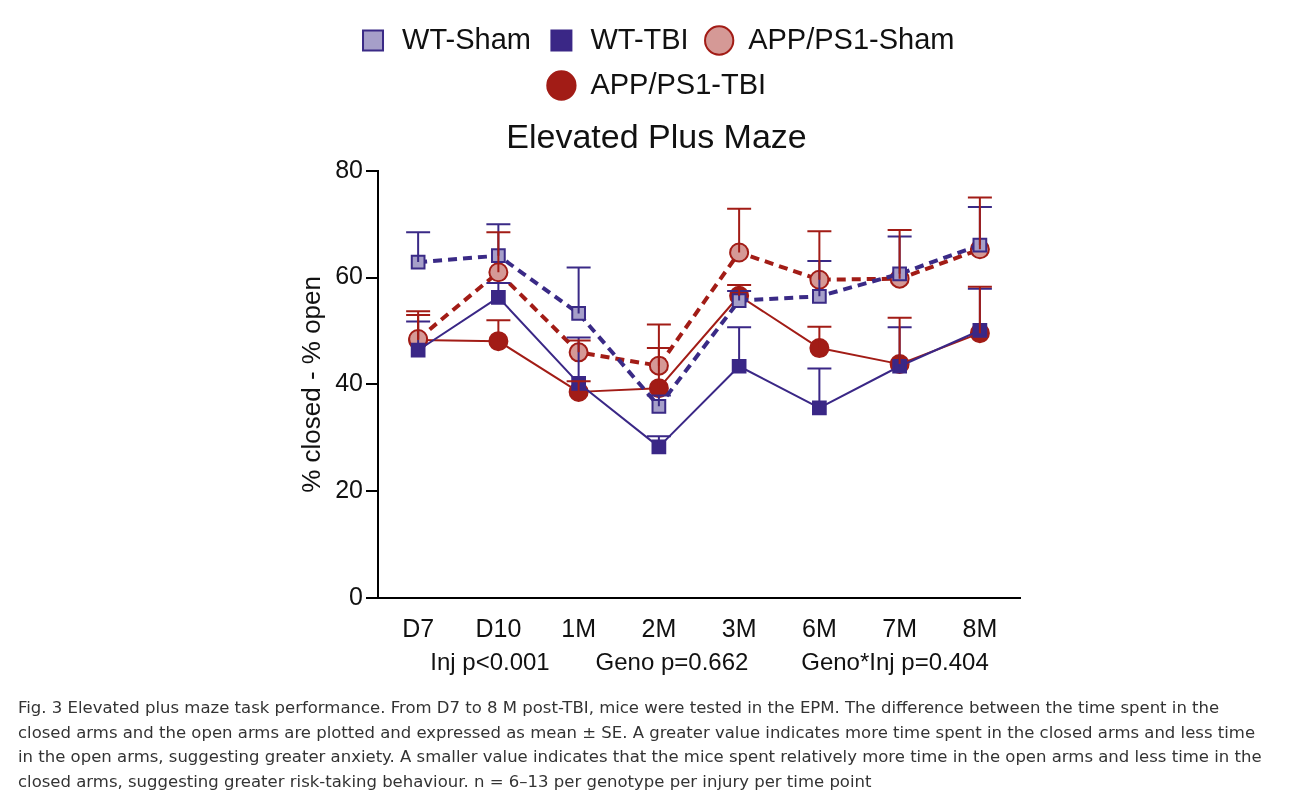 The width and height of the screenshot is (1293, 803). What do you see at coordinates (980, 627) in the screenshot?
I see `x-tick-label: 8M` at bounding box center [980, 627].